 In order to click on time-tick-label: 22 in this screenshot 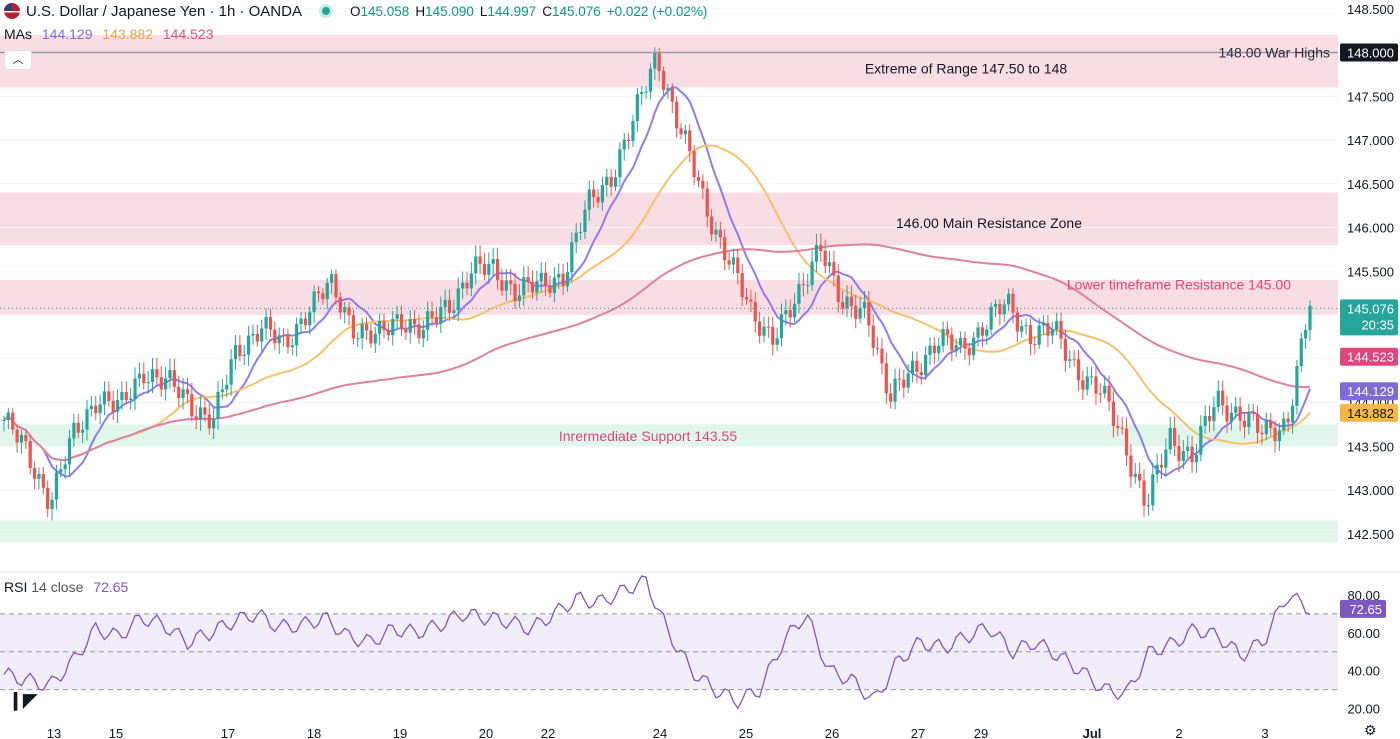, I will do `click(548, 732)`.